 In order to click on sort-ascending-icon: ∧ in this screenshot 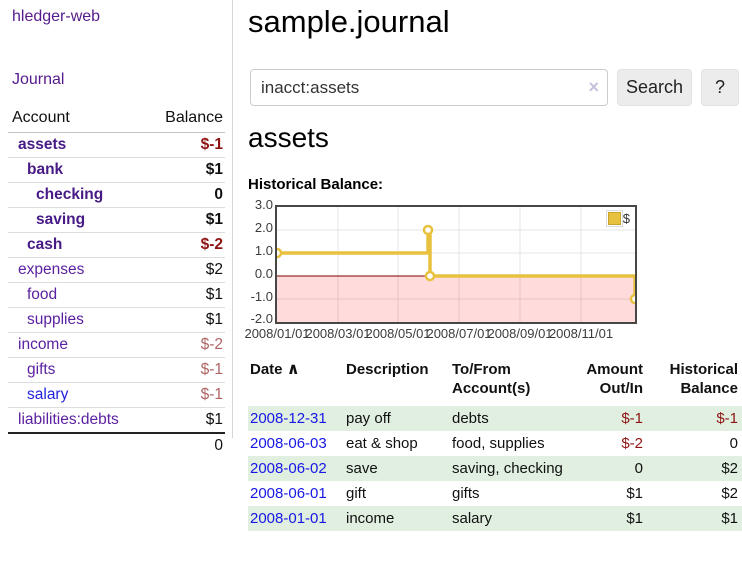, I will do `click(293, 369)`.